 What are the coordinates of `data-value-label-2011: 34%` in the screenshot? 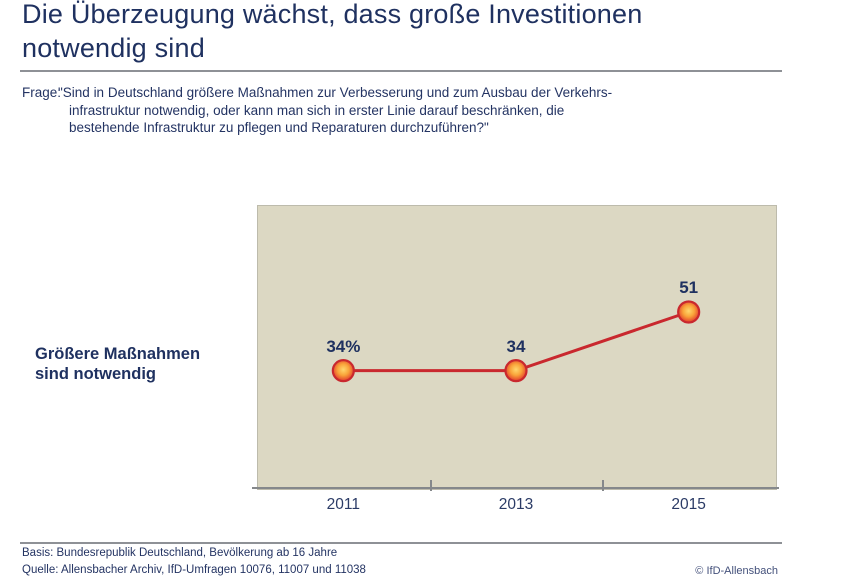 It's located at (343, 346).